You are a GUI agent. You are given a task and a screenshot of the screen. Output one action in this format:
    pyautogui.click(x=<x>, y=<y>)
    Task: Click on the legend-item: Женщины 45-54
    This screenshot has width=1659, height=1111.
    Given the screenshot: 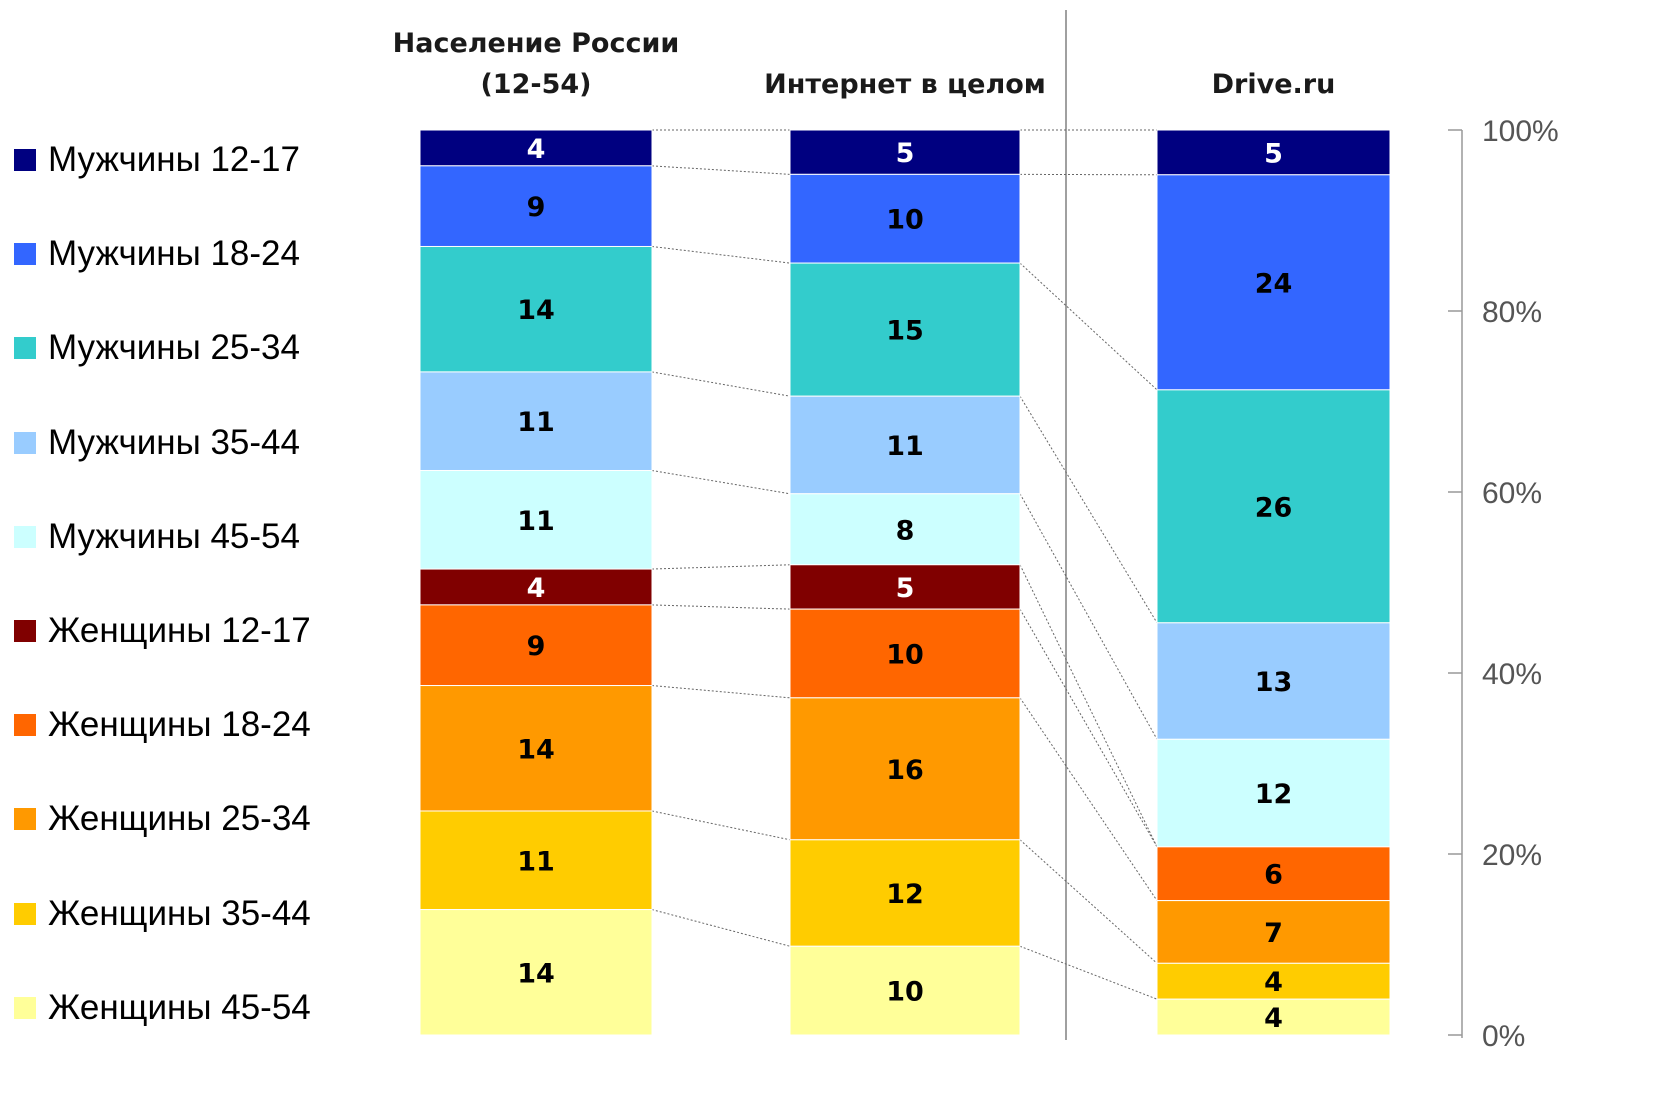 What is the action you would take?
    pyautogui.click(x=162, y=1008)
    